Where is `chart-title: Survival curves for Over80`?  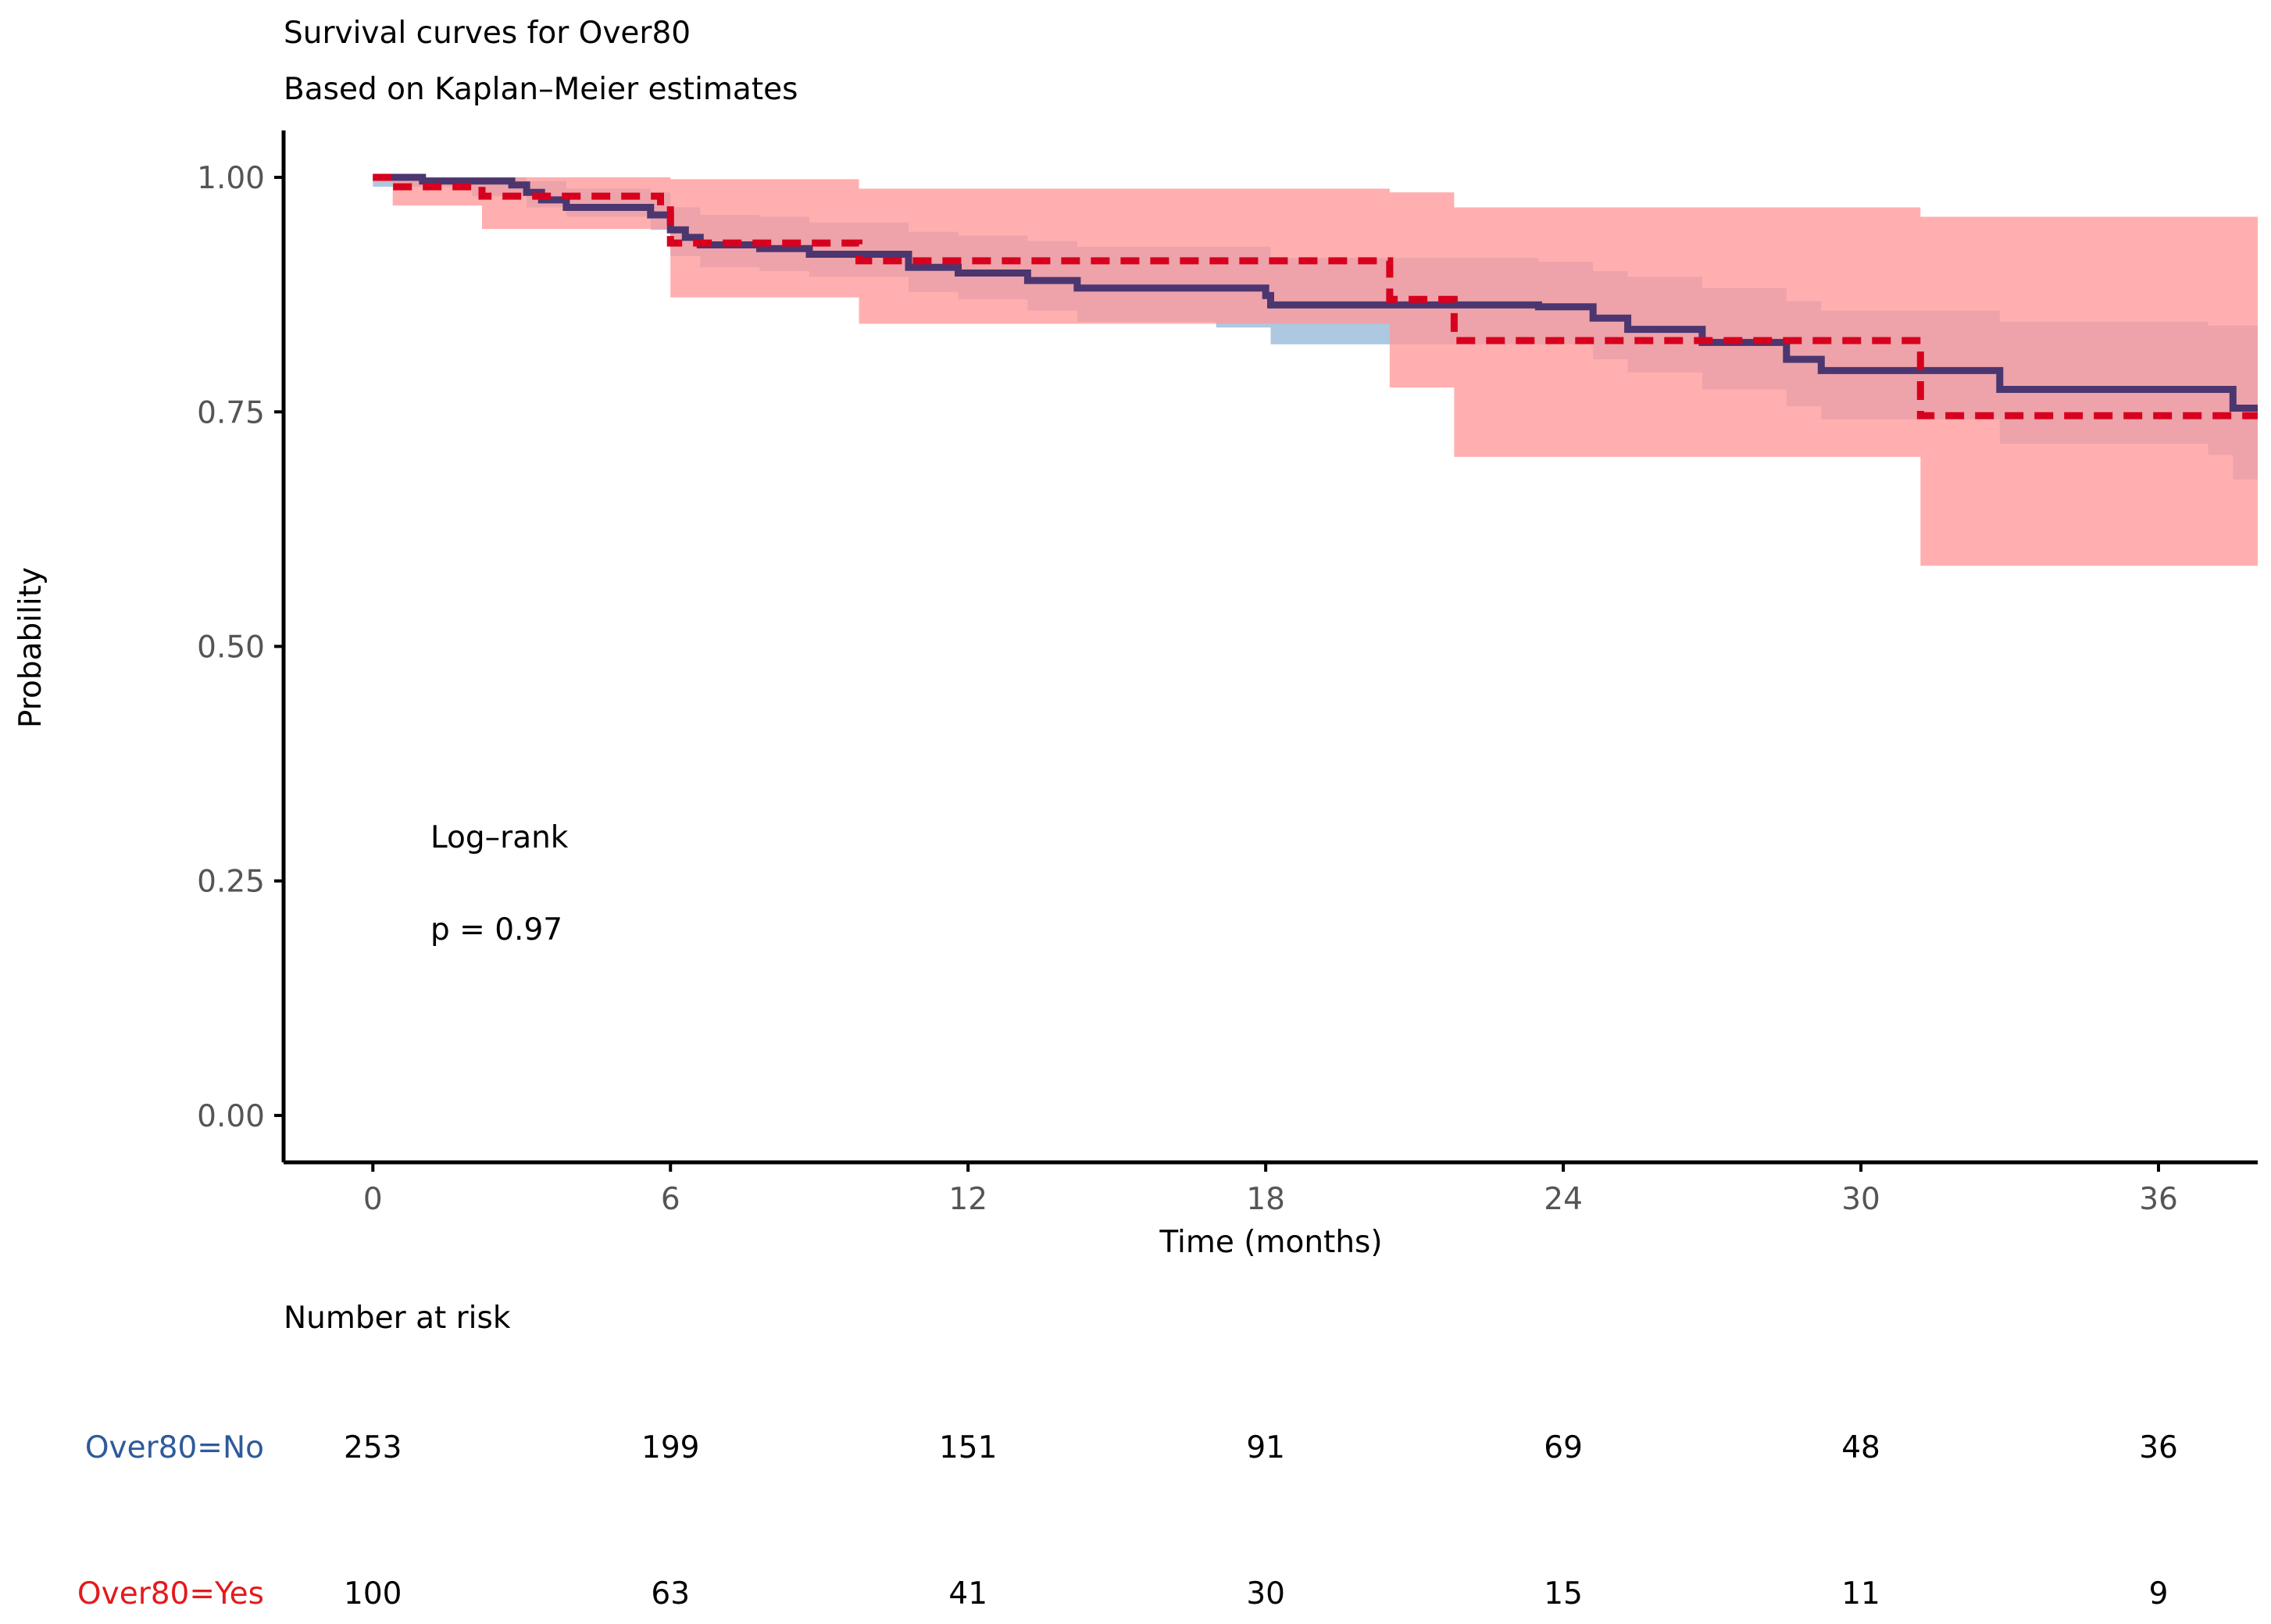 chart-title: Survival curves for Over80 is located at coordinates (487, 33).